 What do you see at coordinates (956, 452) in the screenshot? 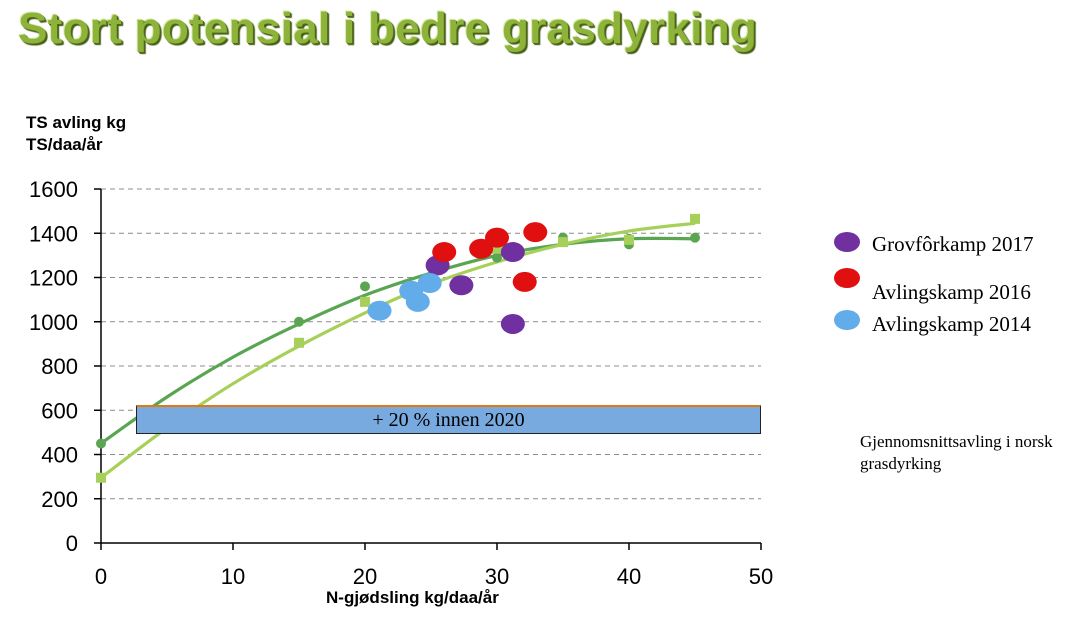
I see `average-yield-note: Gjennomsnittsavling i norsk grasdyrking` at bounding box center [956, 452].